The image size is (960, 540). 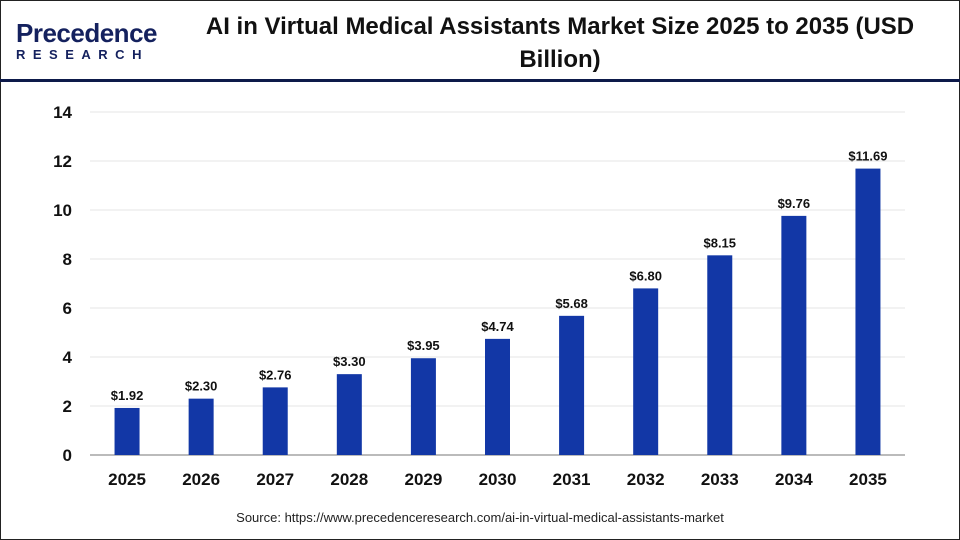 I want to click on data-label: $2.30, so click(x=201, y=386).